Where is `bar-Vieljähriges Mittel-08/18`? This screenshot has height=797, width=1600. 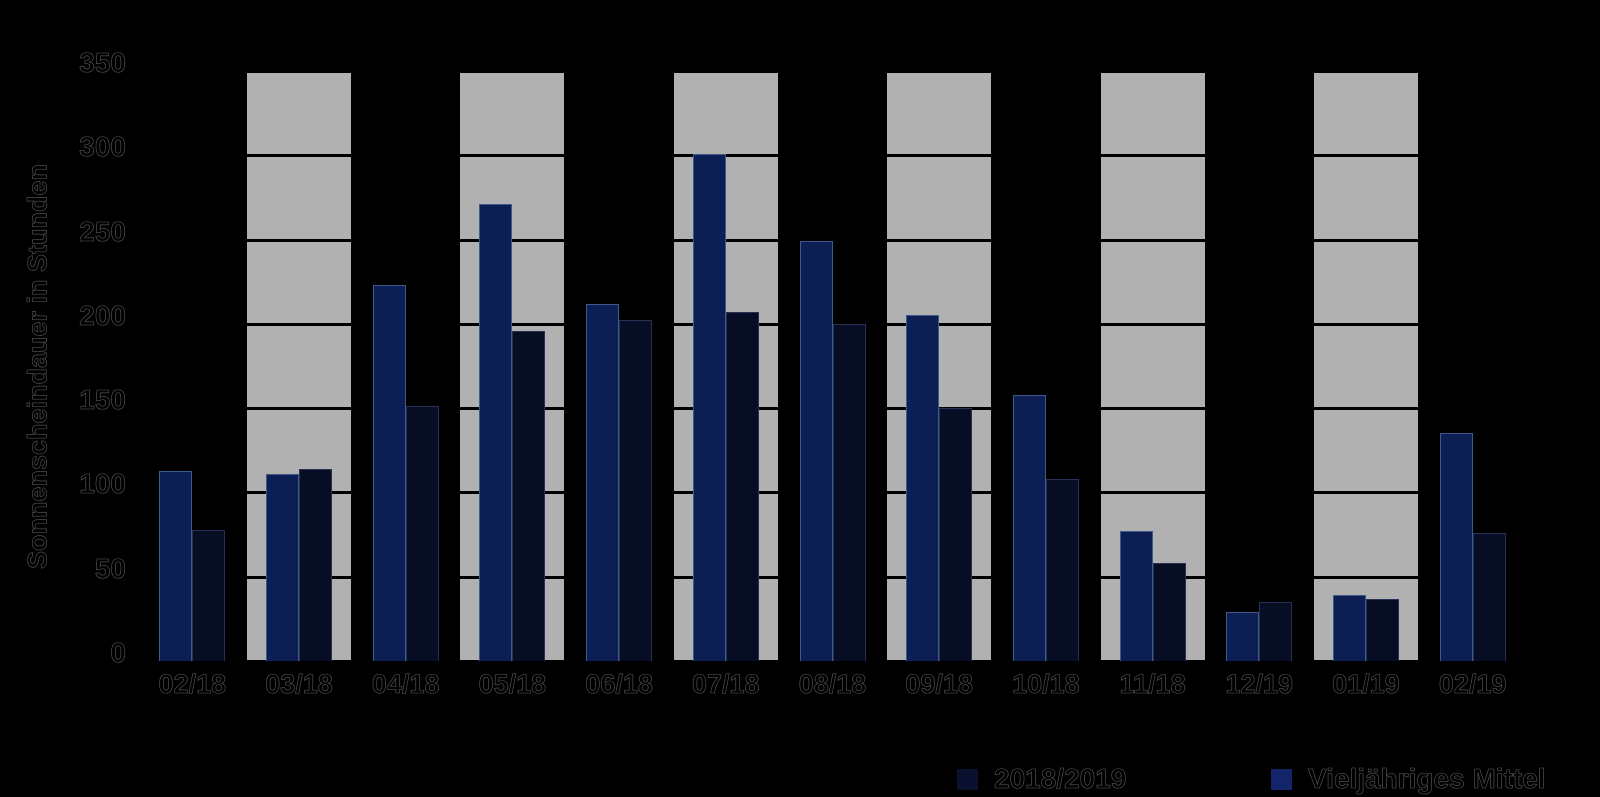
bar-Vieljähriges Mittel-08/18 is located at coordinates (849, 492).